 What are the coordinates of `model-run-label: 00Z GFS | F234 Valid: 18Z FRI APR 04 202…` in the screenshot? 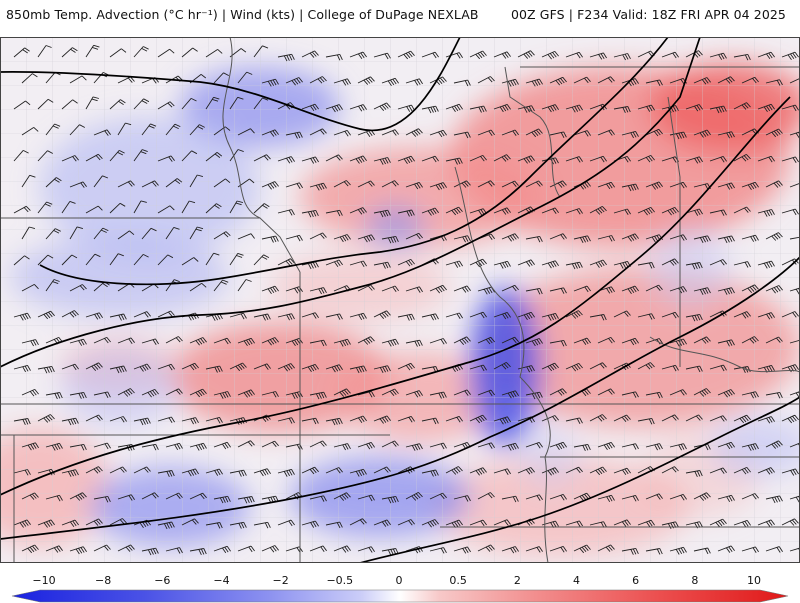 It's located at (648, 14).